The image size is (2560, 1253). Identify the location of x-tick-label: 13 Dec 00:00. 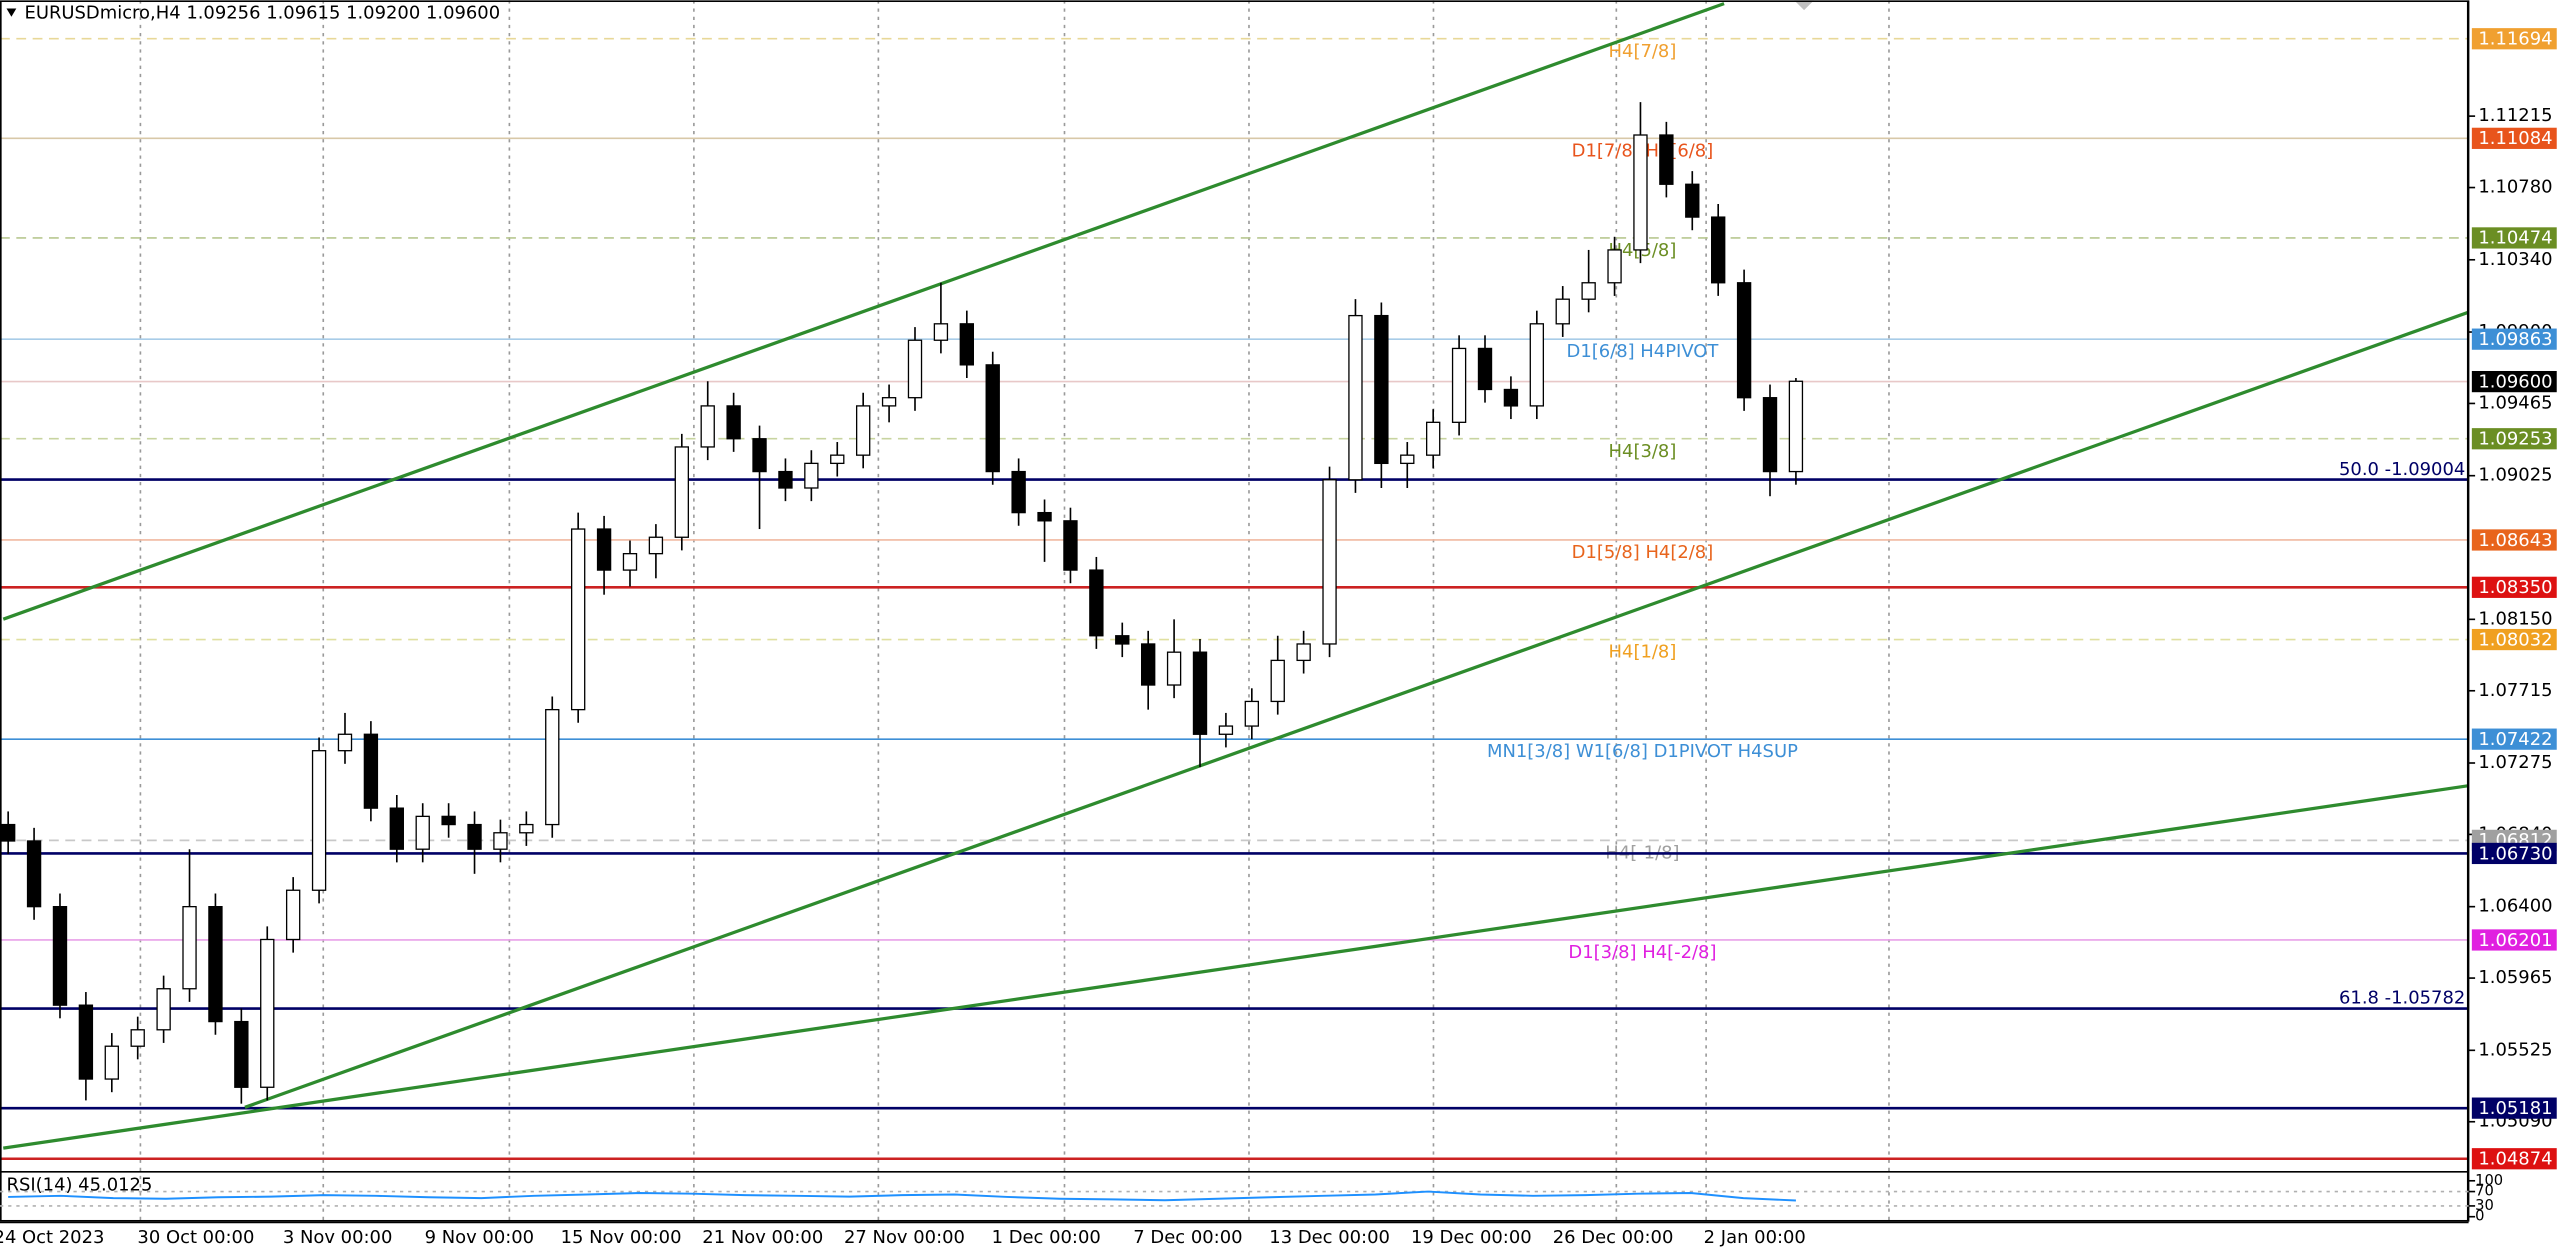
(1329, 1237).